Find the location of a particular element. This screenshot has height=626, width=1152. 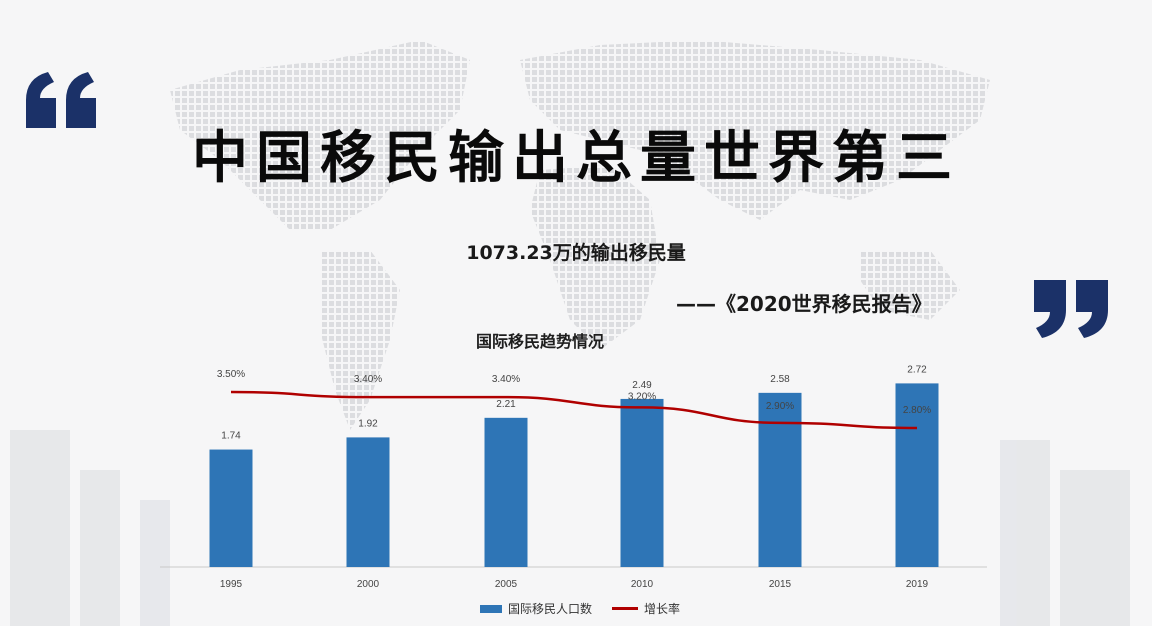

close-quote-icon is located at coordinates (1071, 309).